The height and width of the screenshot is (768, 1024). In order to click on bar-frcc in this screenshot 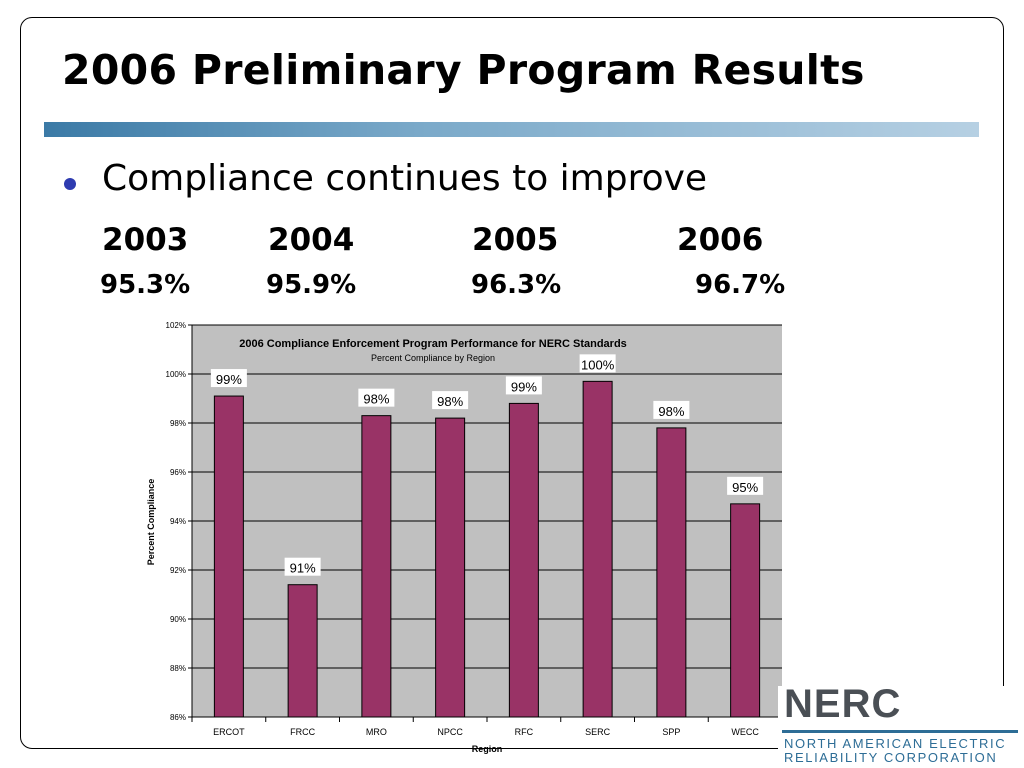, I will do `click(302, 651)`.